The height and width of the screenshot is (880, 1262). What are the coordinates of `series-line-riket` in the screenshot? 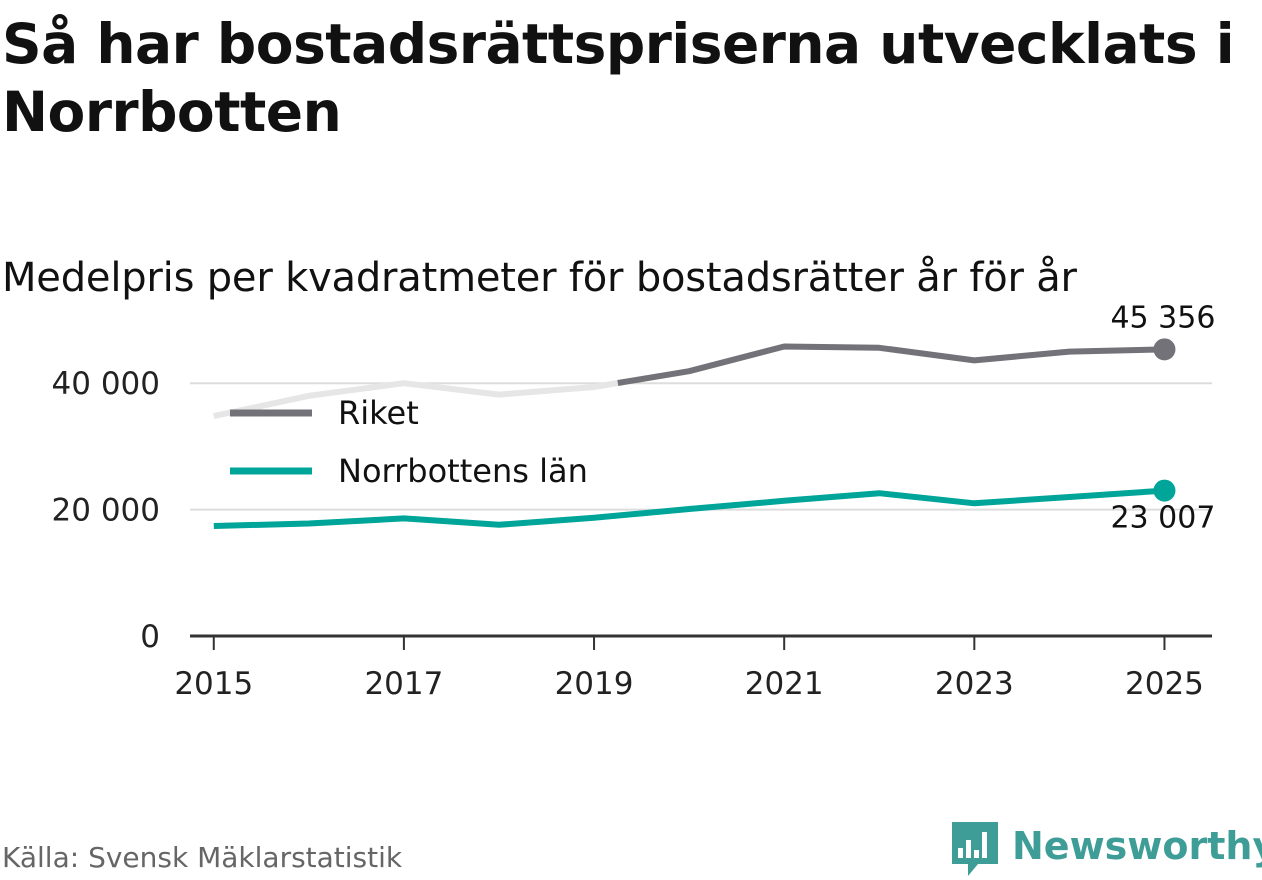 It's located at (891, 364).